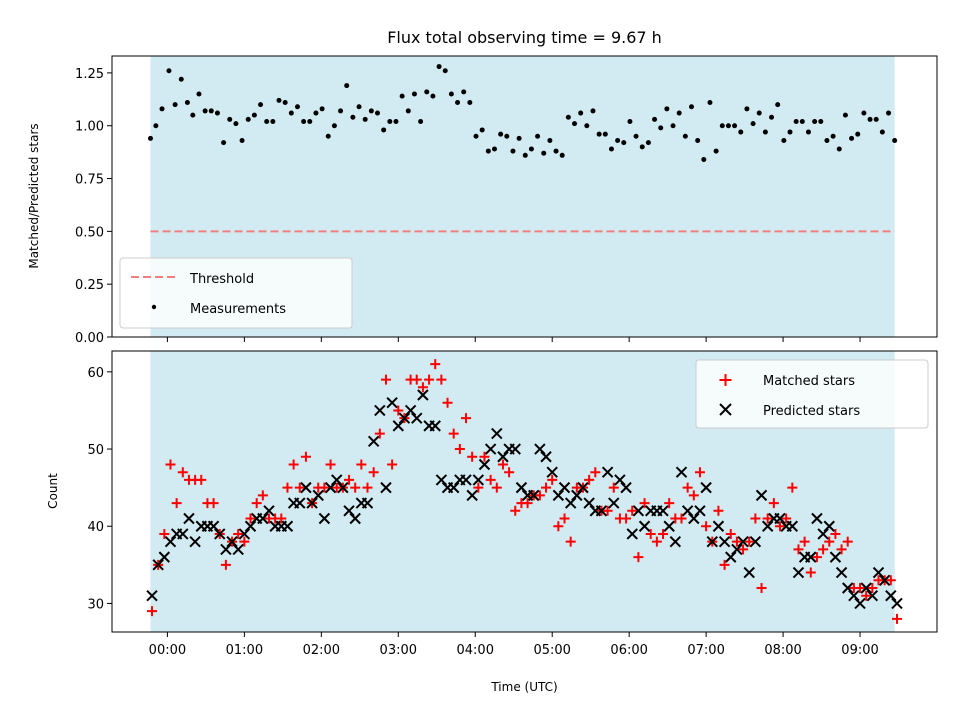 The height and width of the screenshot is (720, 960). I want to click on bottom-y-tick-label: 30, so click(95, 604).